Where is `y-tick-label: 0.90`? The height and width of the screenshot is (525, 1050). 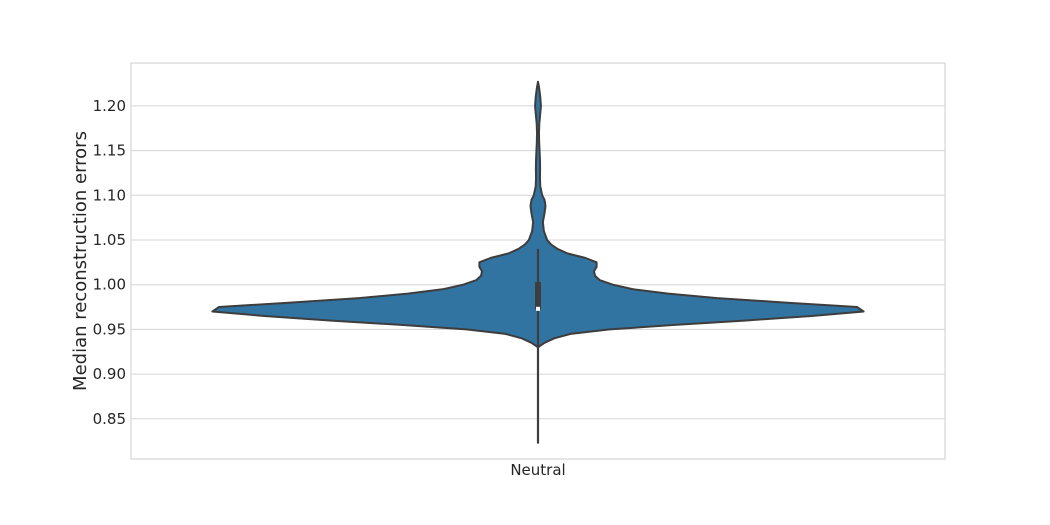 y-tick-label: 0.90 is located at coordinates (109, 374).